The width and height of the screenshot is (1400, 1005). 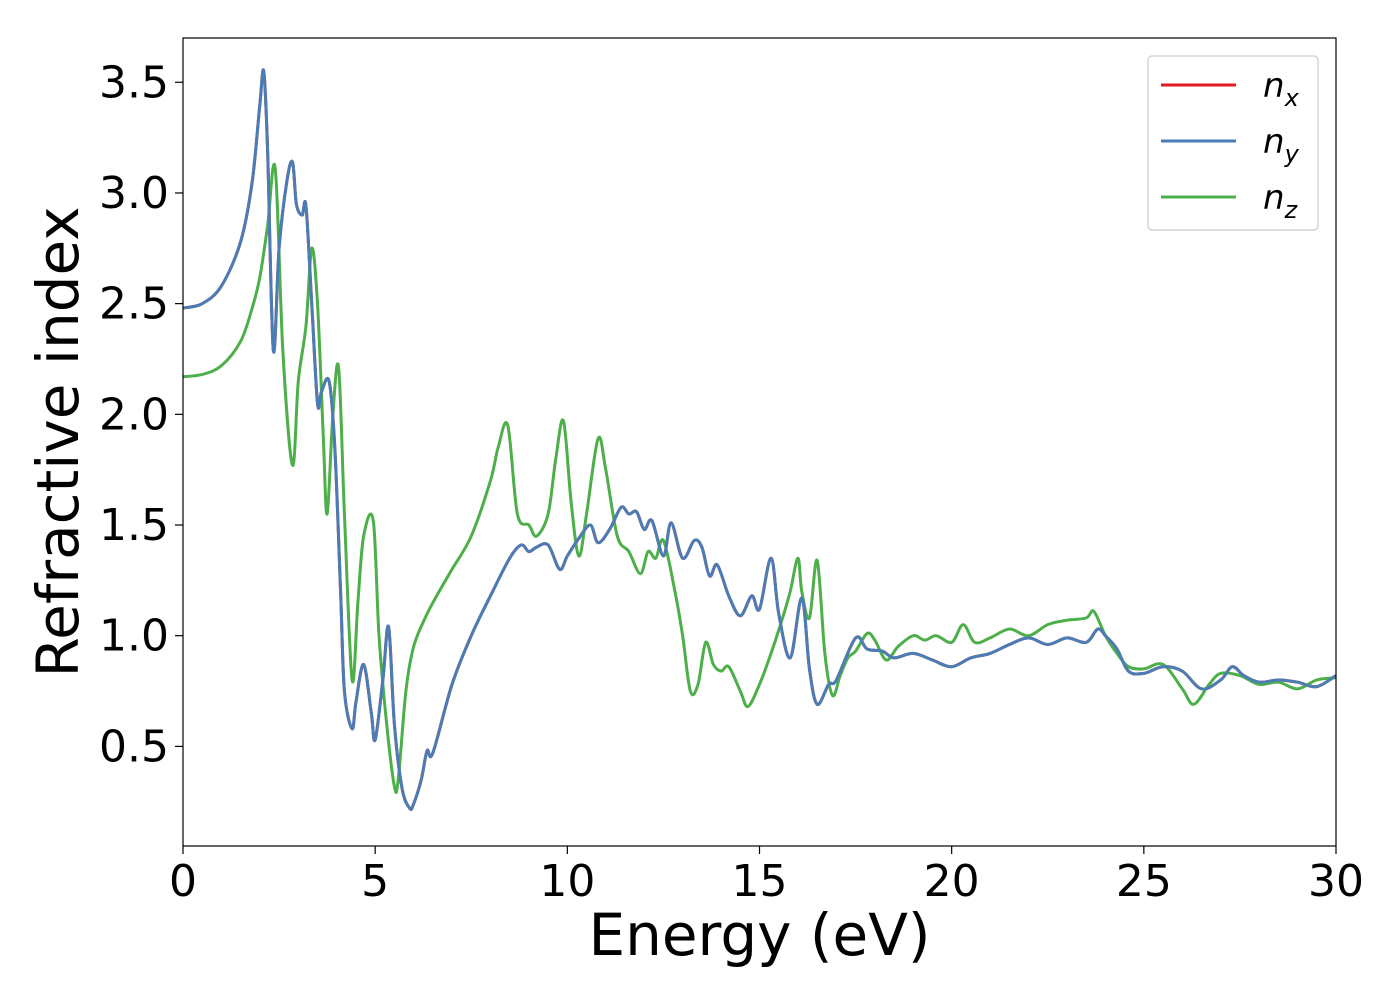 I want to click on x-tick-label: 30, so click(x=1336, y=881).